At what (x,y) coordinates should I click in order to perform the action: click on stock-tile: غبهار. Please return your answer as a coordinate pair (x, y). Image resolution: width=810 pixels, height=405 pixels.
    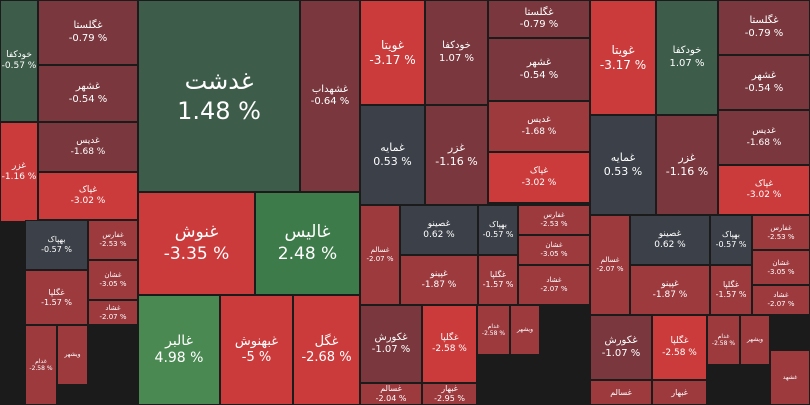
    Looking at the image, I should click on (679, 392).